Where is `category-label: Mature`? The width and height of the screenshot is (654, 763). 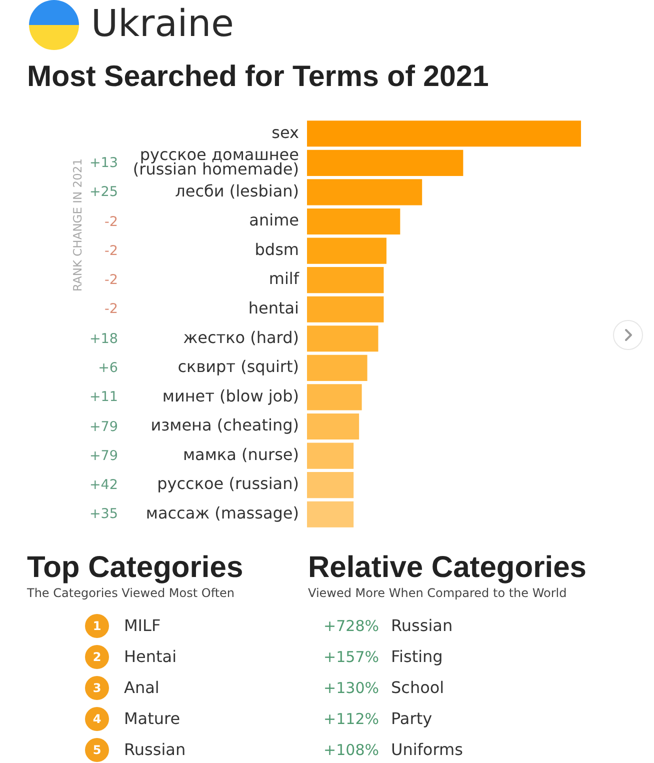 category-label: Mature is located at coordinates (152, 719).